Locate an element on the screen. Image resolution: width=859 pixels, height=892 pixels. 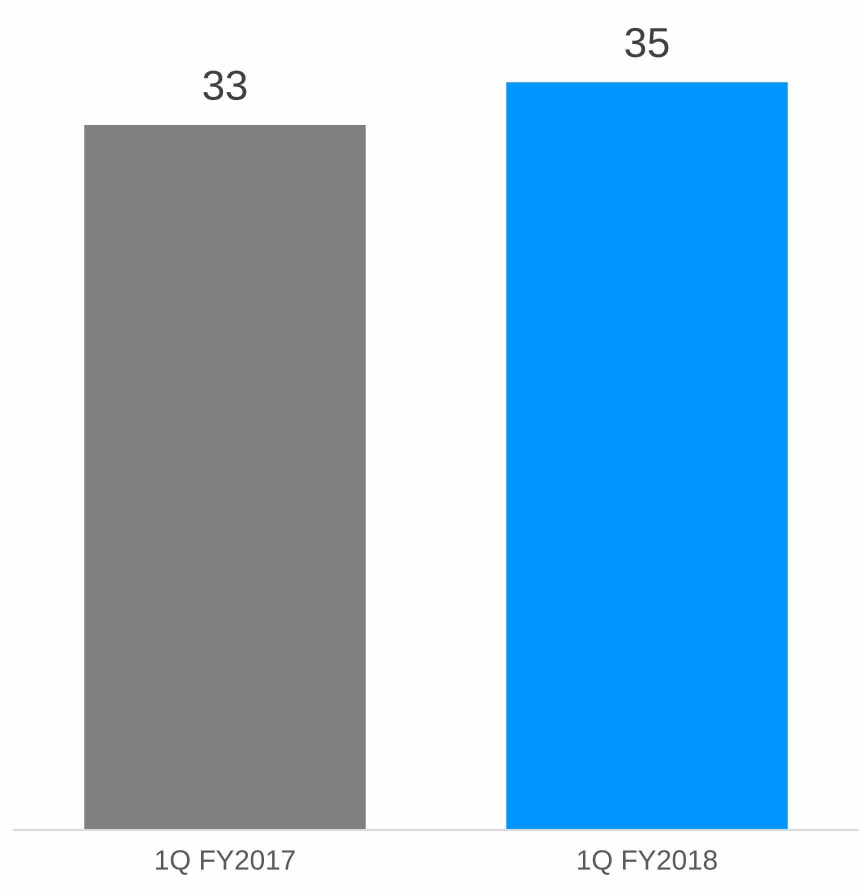
data-label: 35 is located at coordinates (646, 43).